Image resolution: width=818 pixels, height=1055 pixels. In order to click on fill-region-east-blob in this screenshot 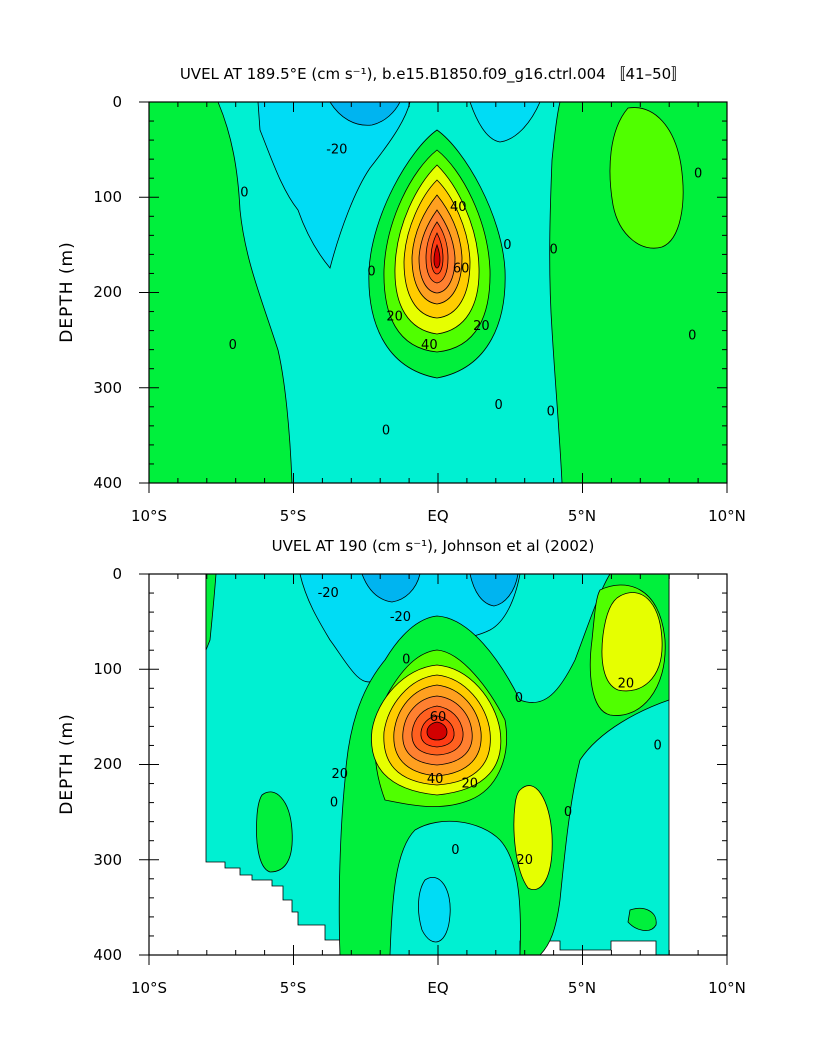, I will do `click(642, 919)`.